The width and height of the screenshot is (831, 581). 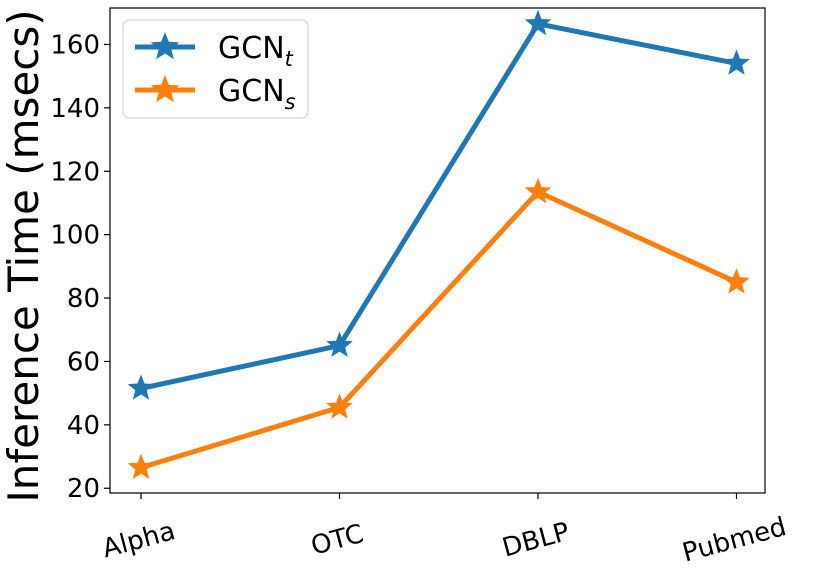 What do you see at coordinates (535, 540) in the screenshot?
I see `x-tick-label: DBLP` at bounding box center [535, 540].